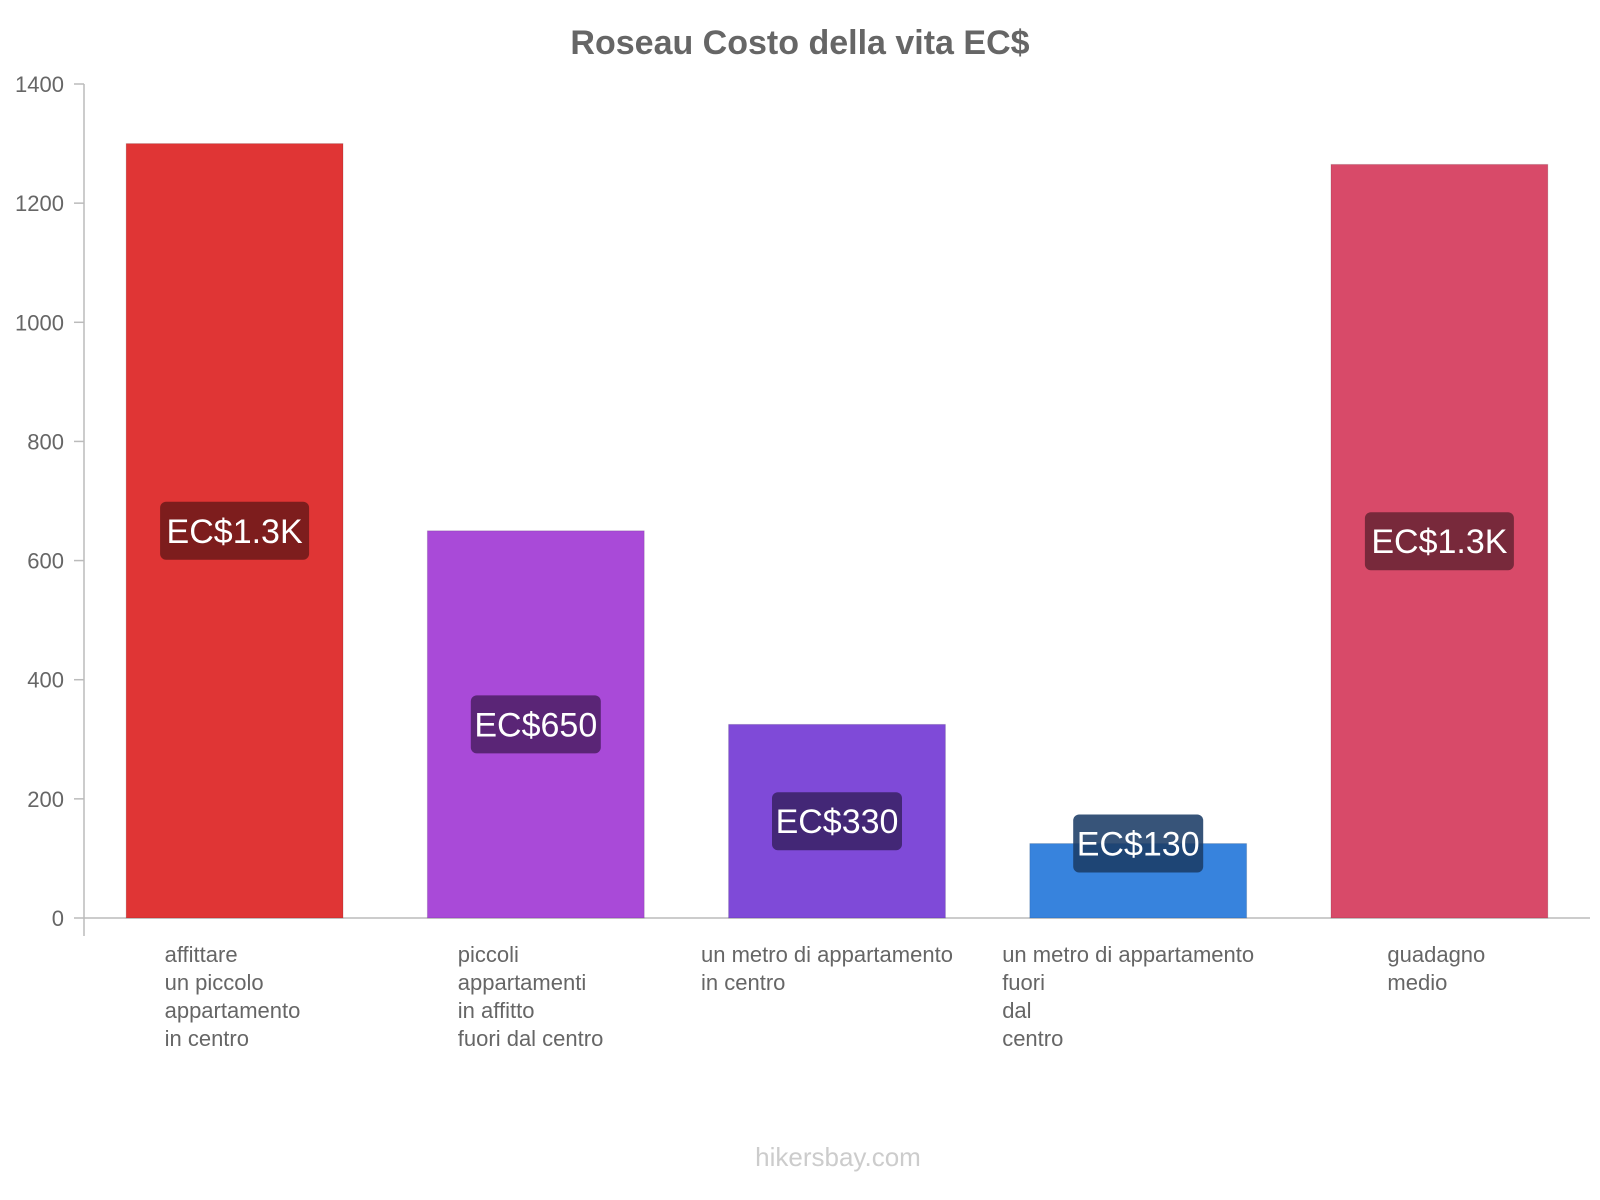 This screenshot has height=1200, width=1600. I want to click on y-tick-label: 1400, so click(39, 84).